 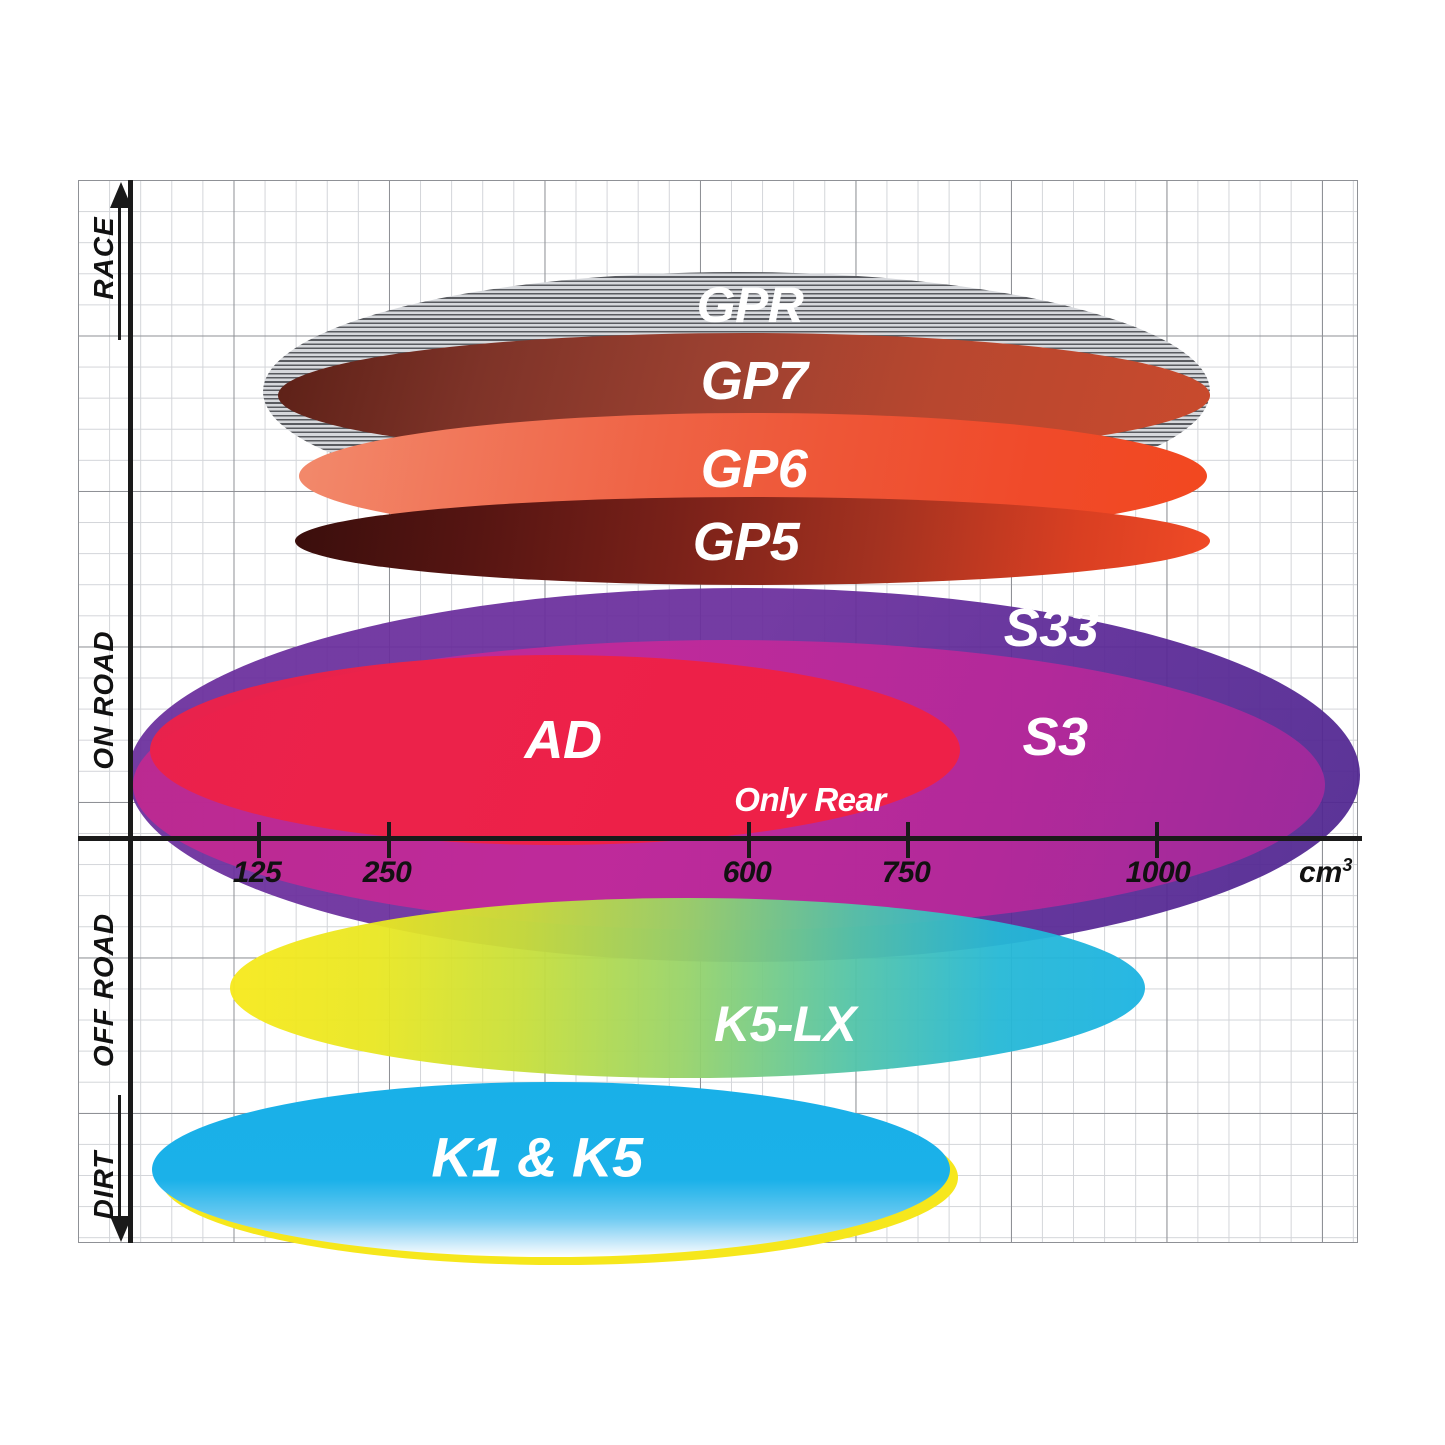 What do you see at coordinates (103, 258) in the screenshot?
I see `y-category-race: RACE` at bounding box center [103, 258].